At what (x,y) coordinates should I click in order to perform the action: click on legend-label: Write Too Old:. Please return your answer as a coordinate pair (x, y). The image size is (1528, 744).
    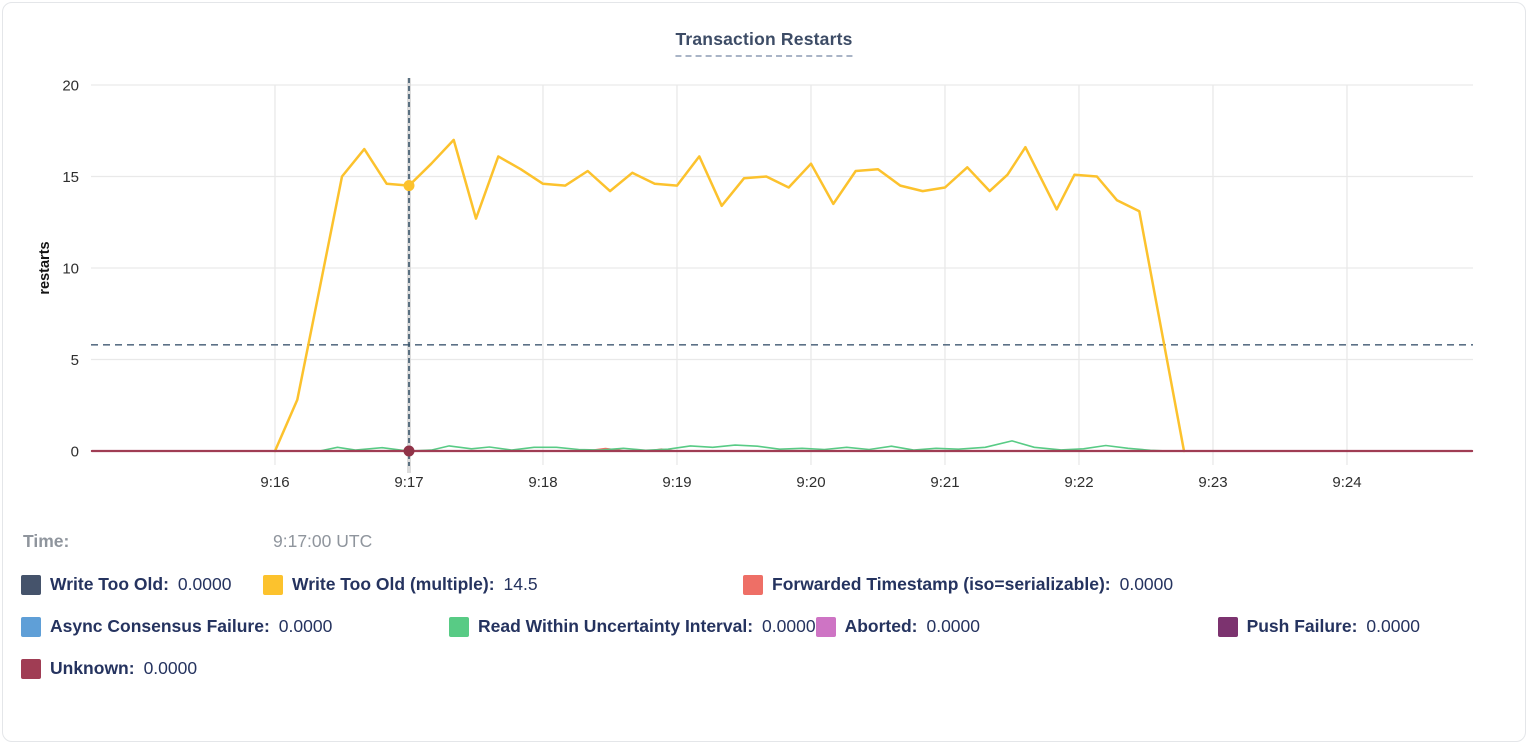
    Looking at the image, I should click on (109, 584).